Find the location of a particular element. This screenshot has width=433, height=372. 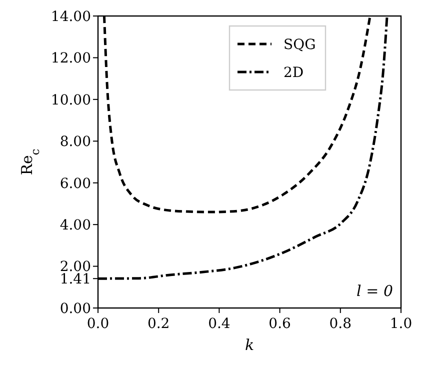

y-tick-label: 8.00 is located at coordinates (75, 142).